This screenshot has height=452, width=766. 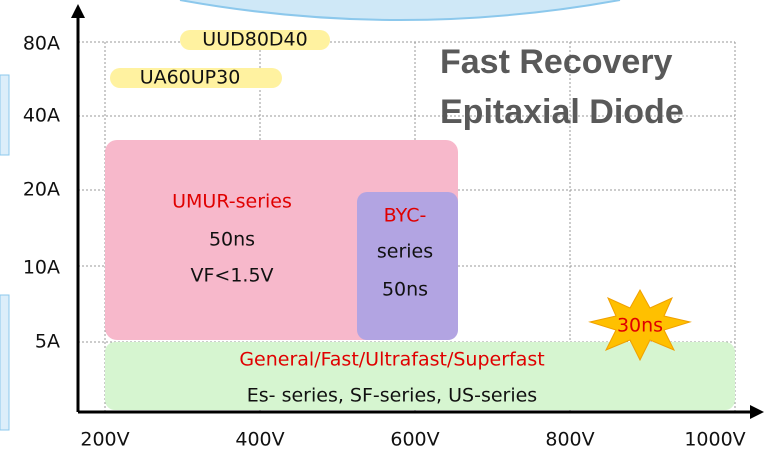 I want to click on badge: 30ns, so click(x=640, y=326).